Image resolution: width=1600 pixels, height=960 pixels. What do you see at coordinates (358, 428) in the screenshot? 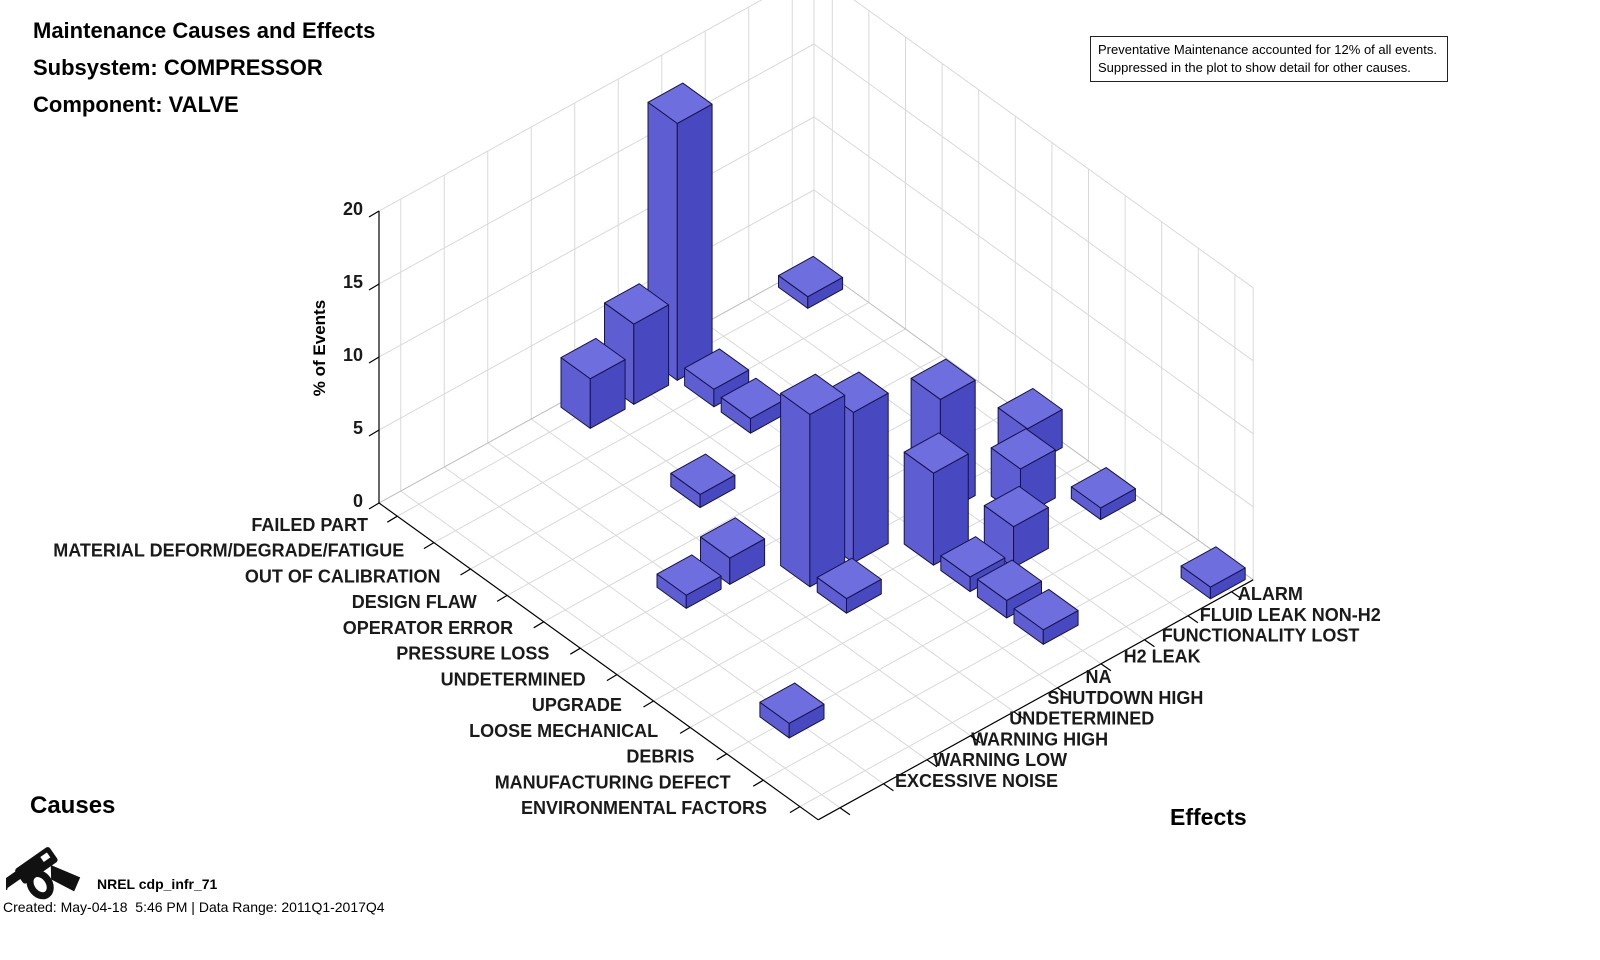
I see `z-tick-label: 5` at bounding box center [358, 428].